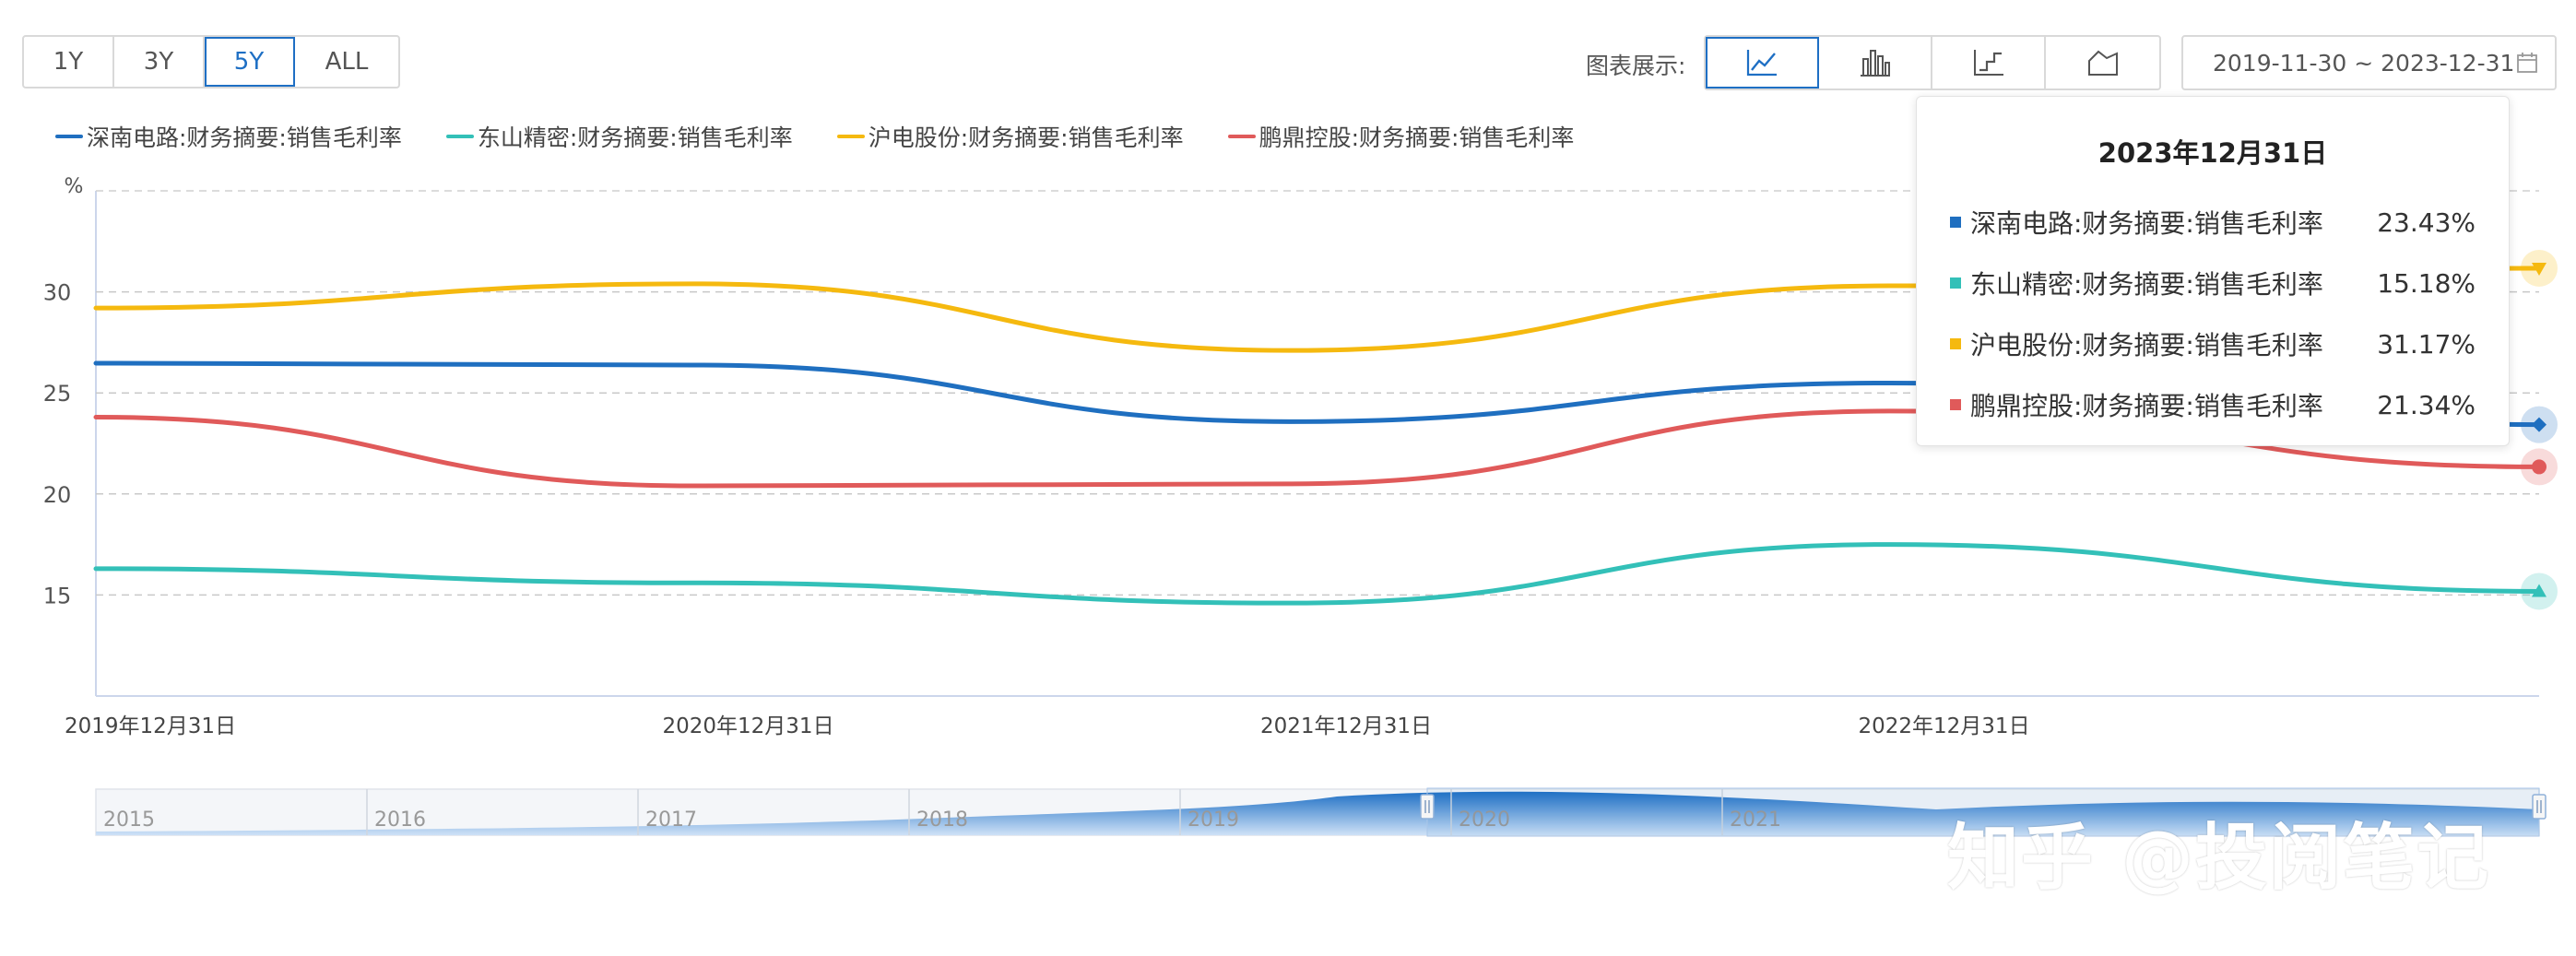  Describe the element at coordinates (69, 62) in the screenshot. I see `range-1y-button: 1Y` at that location.